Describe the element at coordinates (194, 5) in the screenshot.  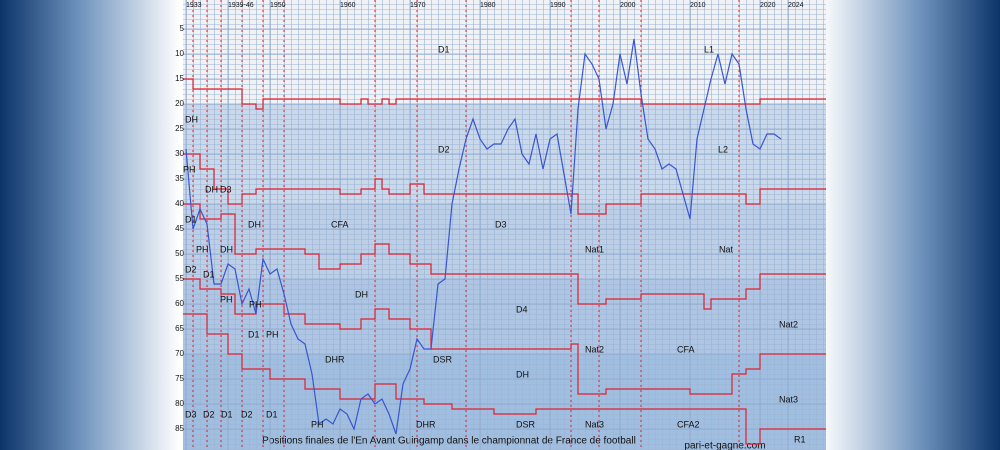
I see `x-tick-label: 1933` at that location.